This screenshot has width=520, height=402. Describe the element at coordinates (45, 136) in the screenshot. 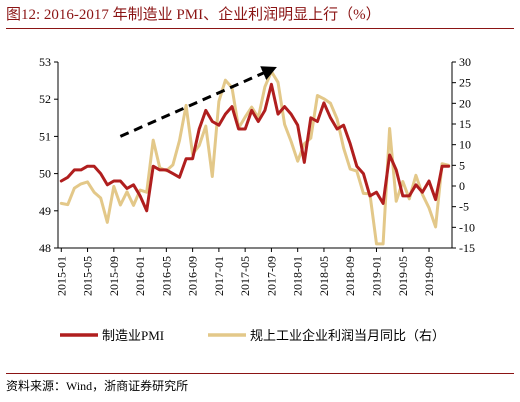

I see `left-tick-label: 51` at that location.